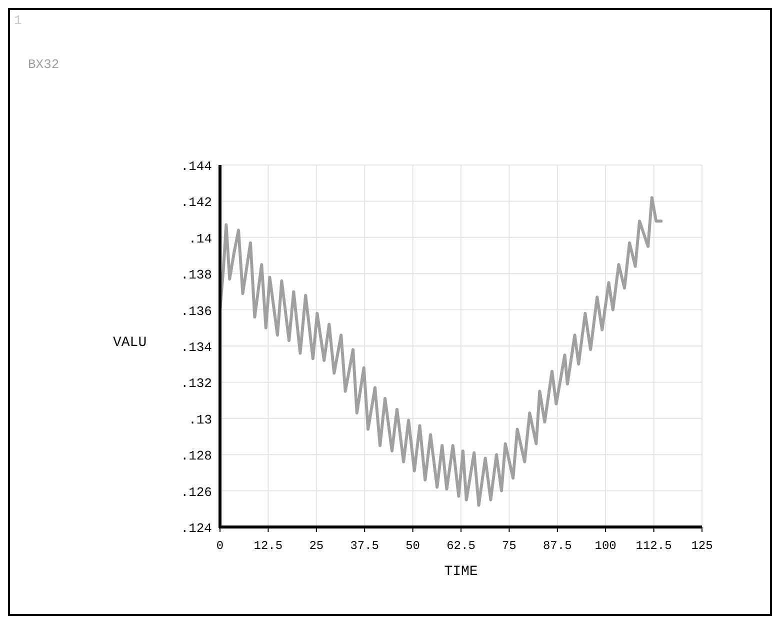 Image resolution: width=780 pixels, height=624 pixels. I want to click on y-tick-label: .132, so click(196, 384).